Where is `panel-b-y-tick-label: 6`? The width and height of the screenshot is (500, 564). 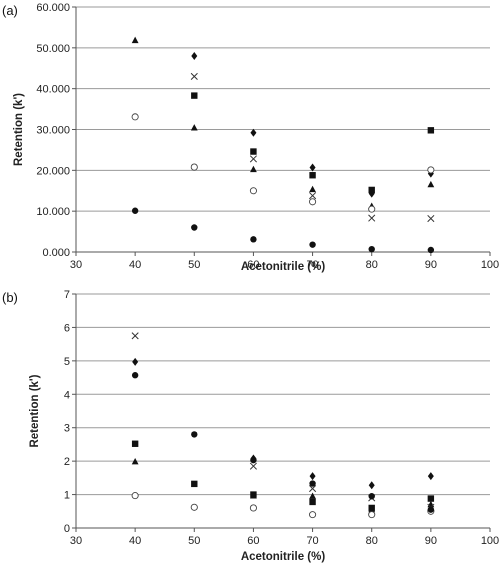 panel-b-y-tick-label: 6 is located at coordinates (67, 328).